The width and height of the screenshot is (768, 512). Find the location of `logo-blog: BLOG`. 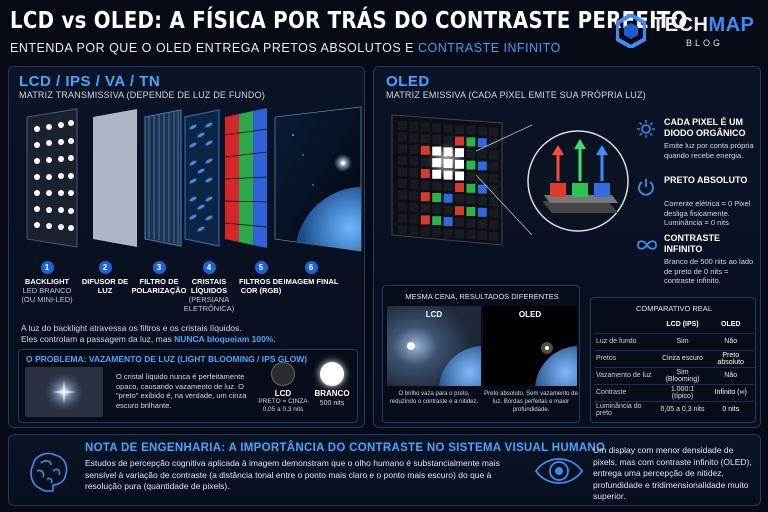

logo-blog: BLOG is located at coordinates (705, 43).